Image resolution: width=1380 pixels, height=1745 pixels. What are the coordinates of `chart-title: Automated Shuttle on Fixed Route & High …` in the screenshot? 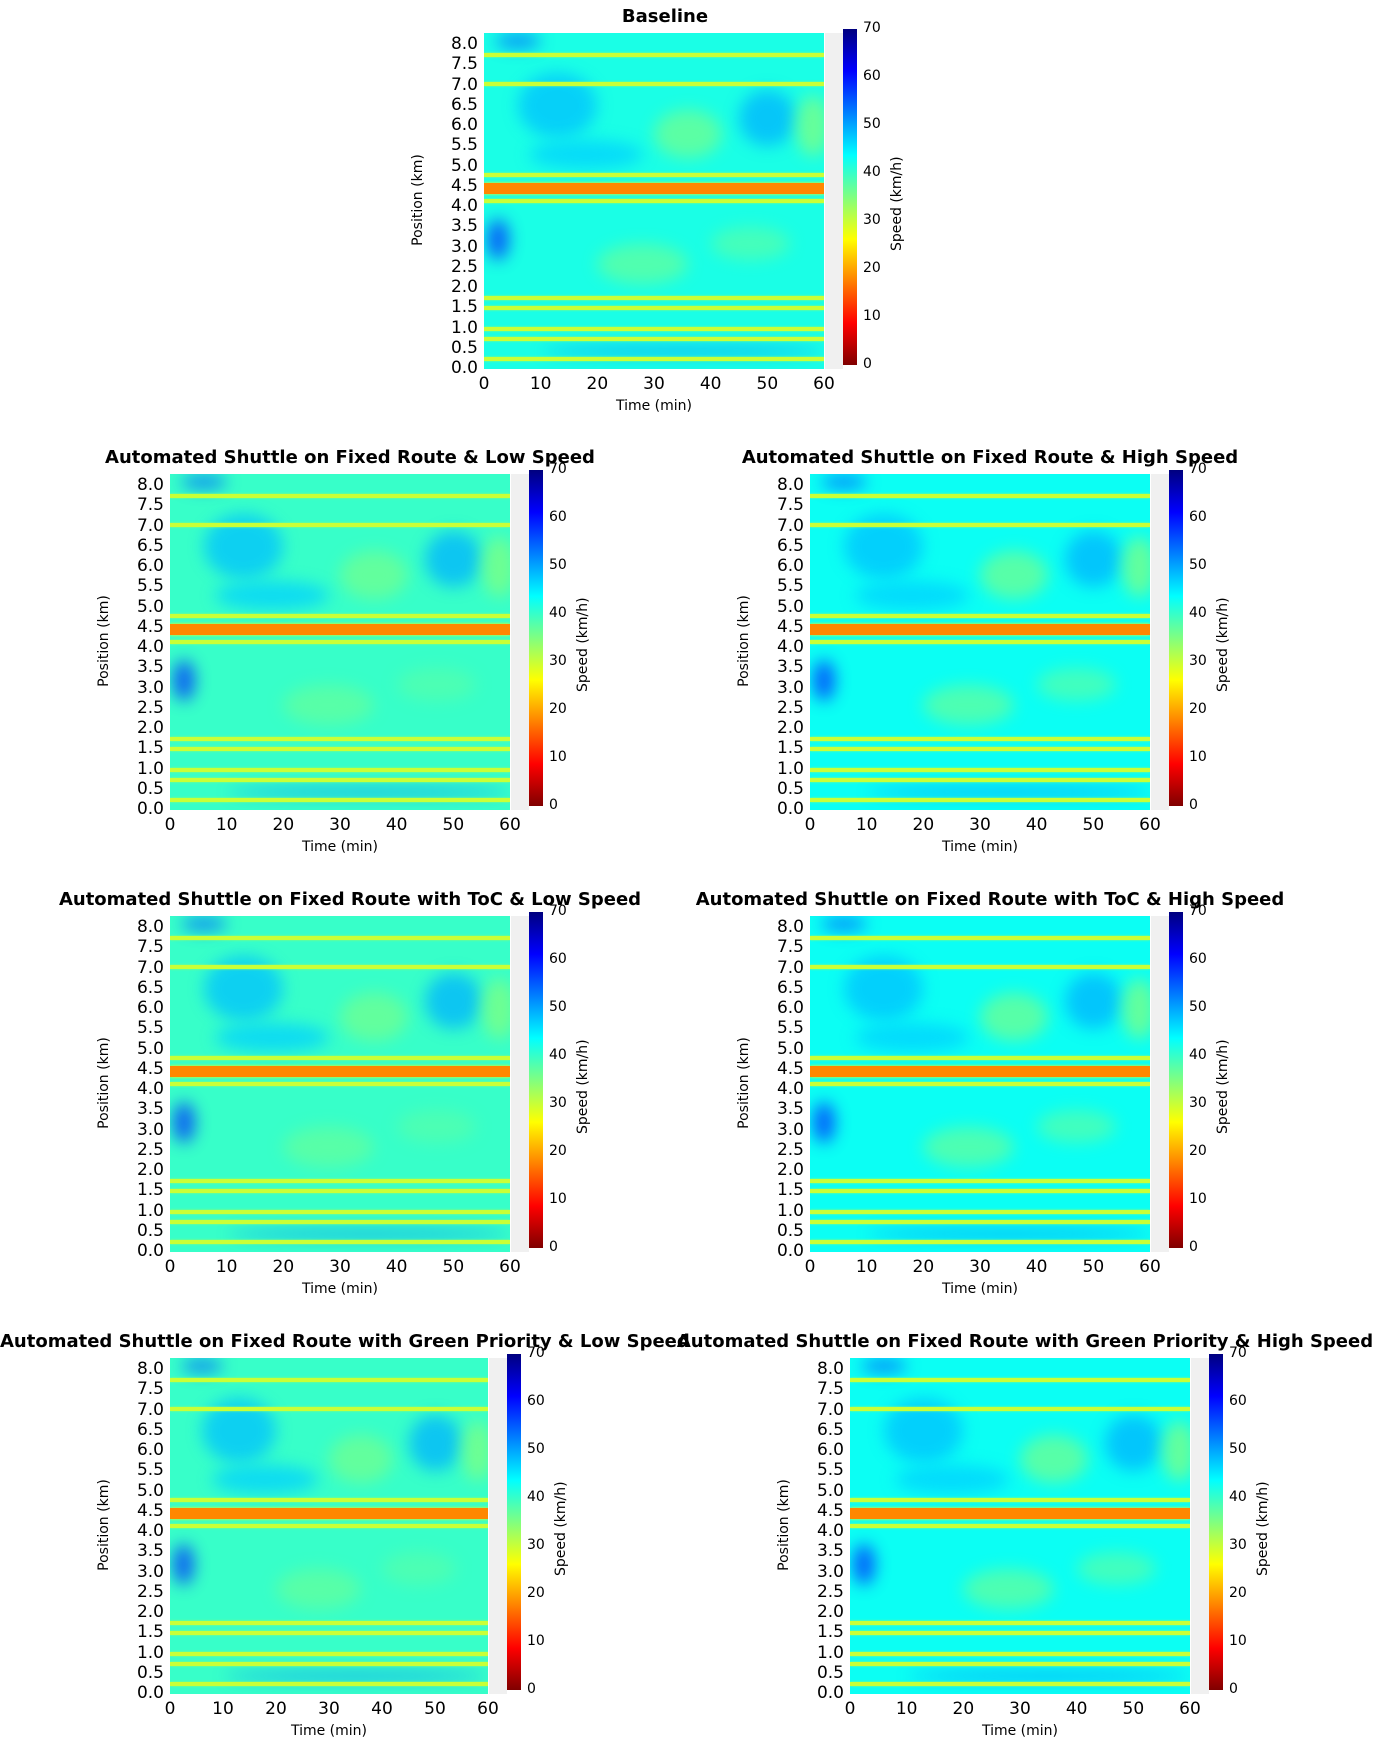 It's located at (990, 457).